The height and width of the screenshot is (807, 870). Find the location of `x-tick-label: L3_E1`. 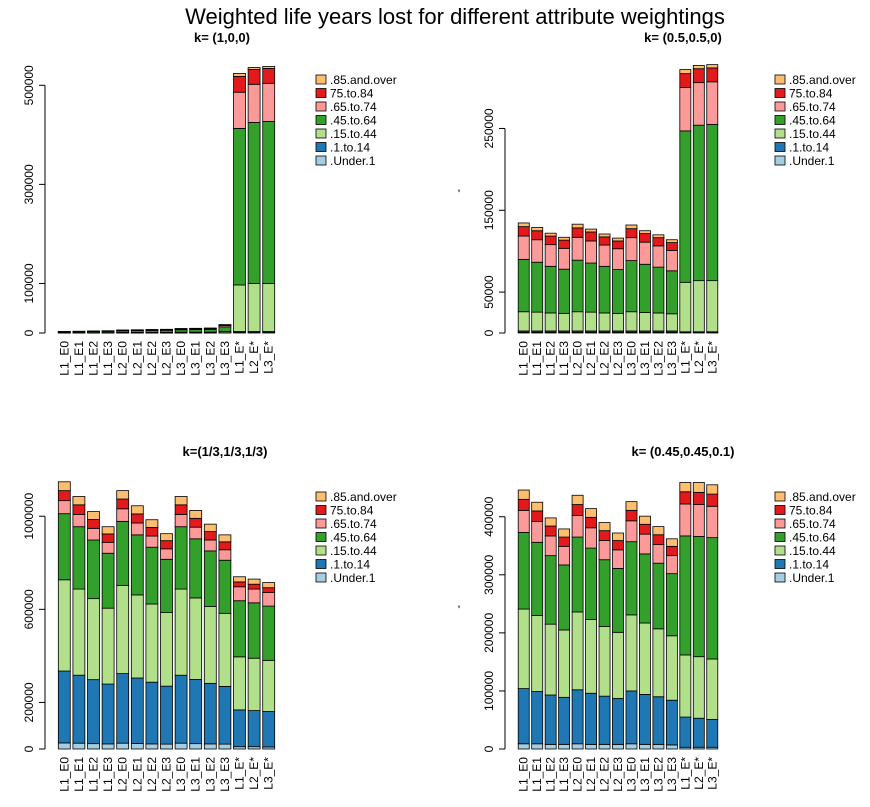

x-tick-label: L3_E1 is located at coordinates (196, 358).